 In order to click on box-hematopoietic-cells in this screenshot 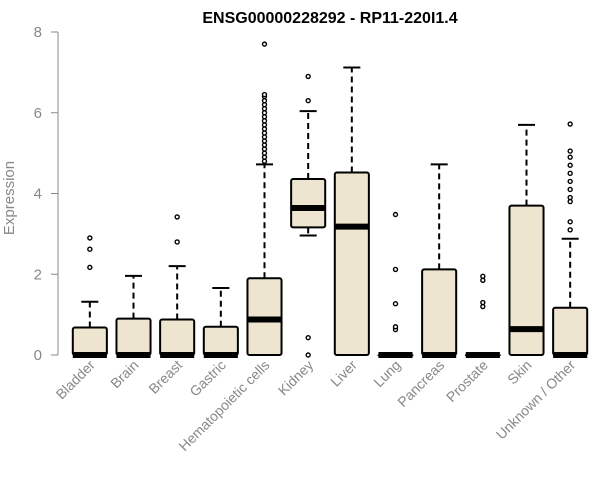, I will do `click(264, 199)`.